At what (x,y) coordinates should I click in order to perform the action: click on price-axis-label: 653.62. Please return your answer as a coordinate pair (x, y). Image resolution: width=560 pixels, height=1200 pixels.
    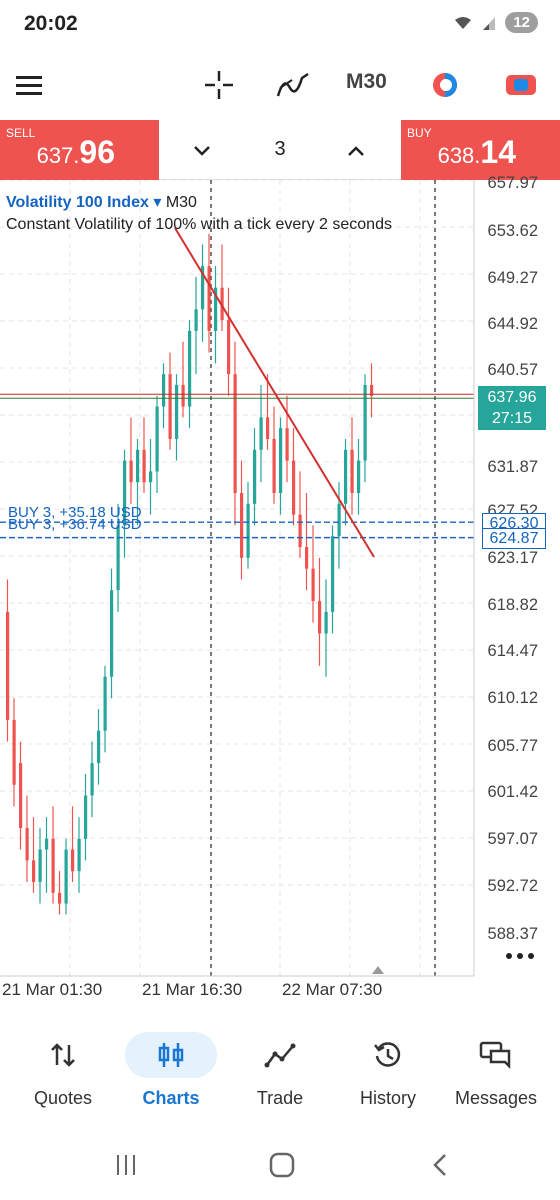
    Looking at the image, I should click on (512, 231).